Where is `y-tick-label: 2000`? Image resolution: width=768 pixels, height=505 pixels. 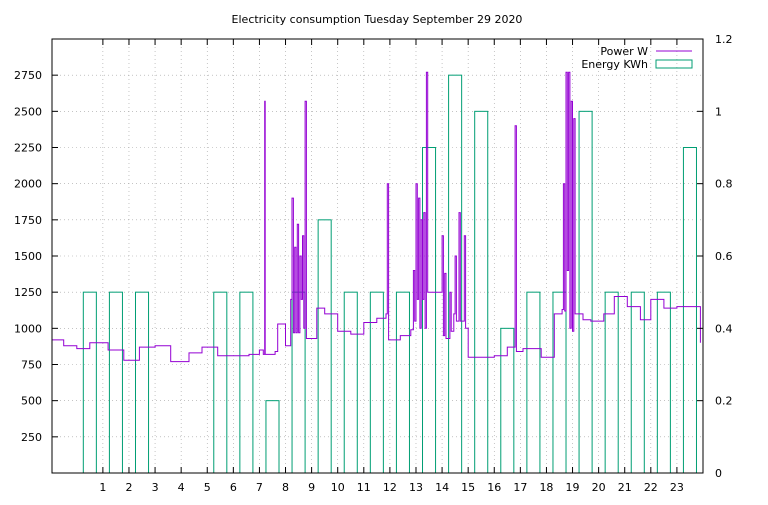
y-tick-label: 2000 is located at coordinates (28, 184).